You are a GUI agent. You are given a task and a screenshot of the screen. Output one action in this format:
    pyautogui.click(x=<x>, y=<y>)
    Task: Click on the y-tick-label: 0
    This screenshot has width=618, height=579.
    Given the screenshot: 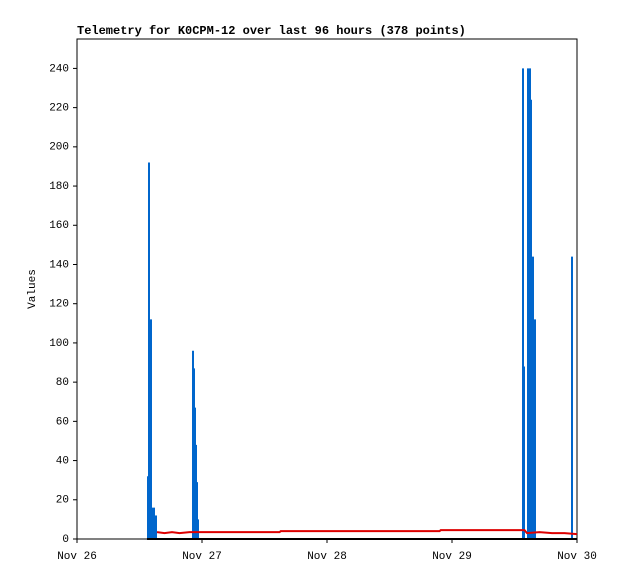 What is the action you would take?
    pyautogui.click(x=65, y=540)
    